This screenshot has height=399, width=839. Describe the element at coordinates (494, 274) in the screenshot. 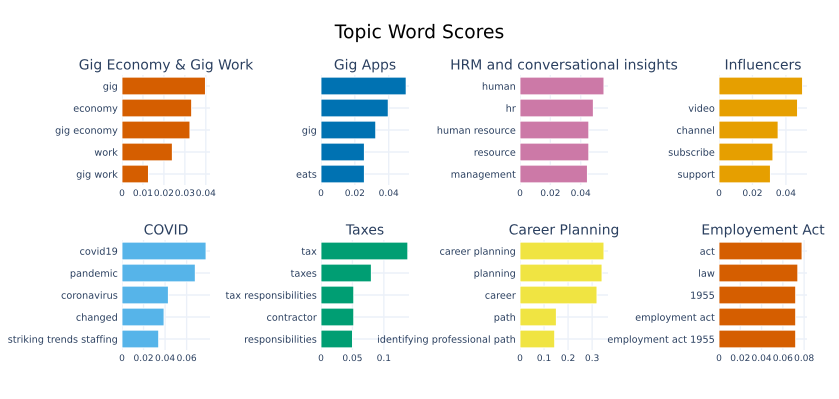

I see `y-tick-label: planning` at that location.